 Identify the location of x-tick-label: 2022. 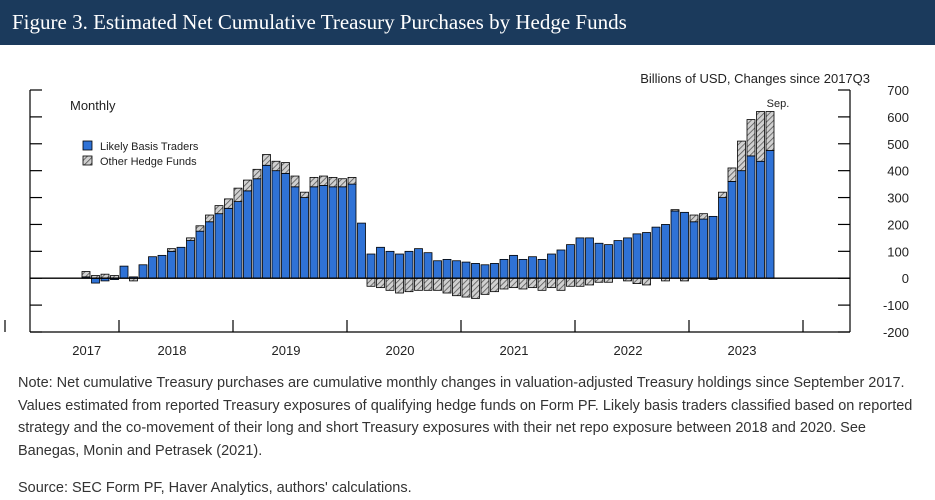
(628, 350).